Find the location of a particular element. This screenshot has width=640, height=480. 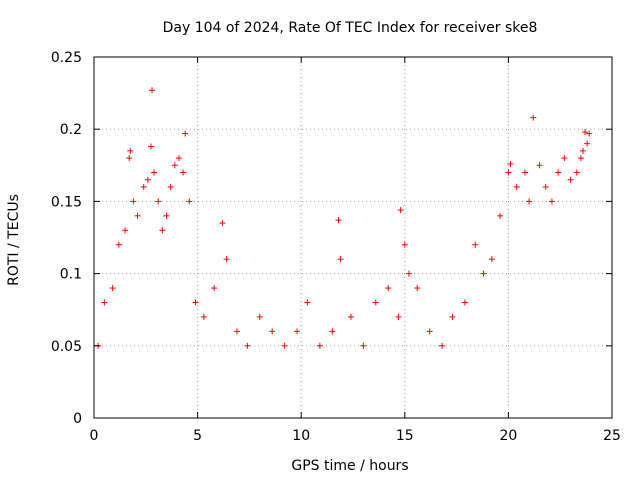

x-tick-label: 0 is located at coordinates (94, 436).